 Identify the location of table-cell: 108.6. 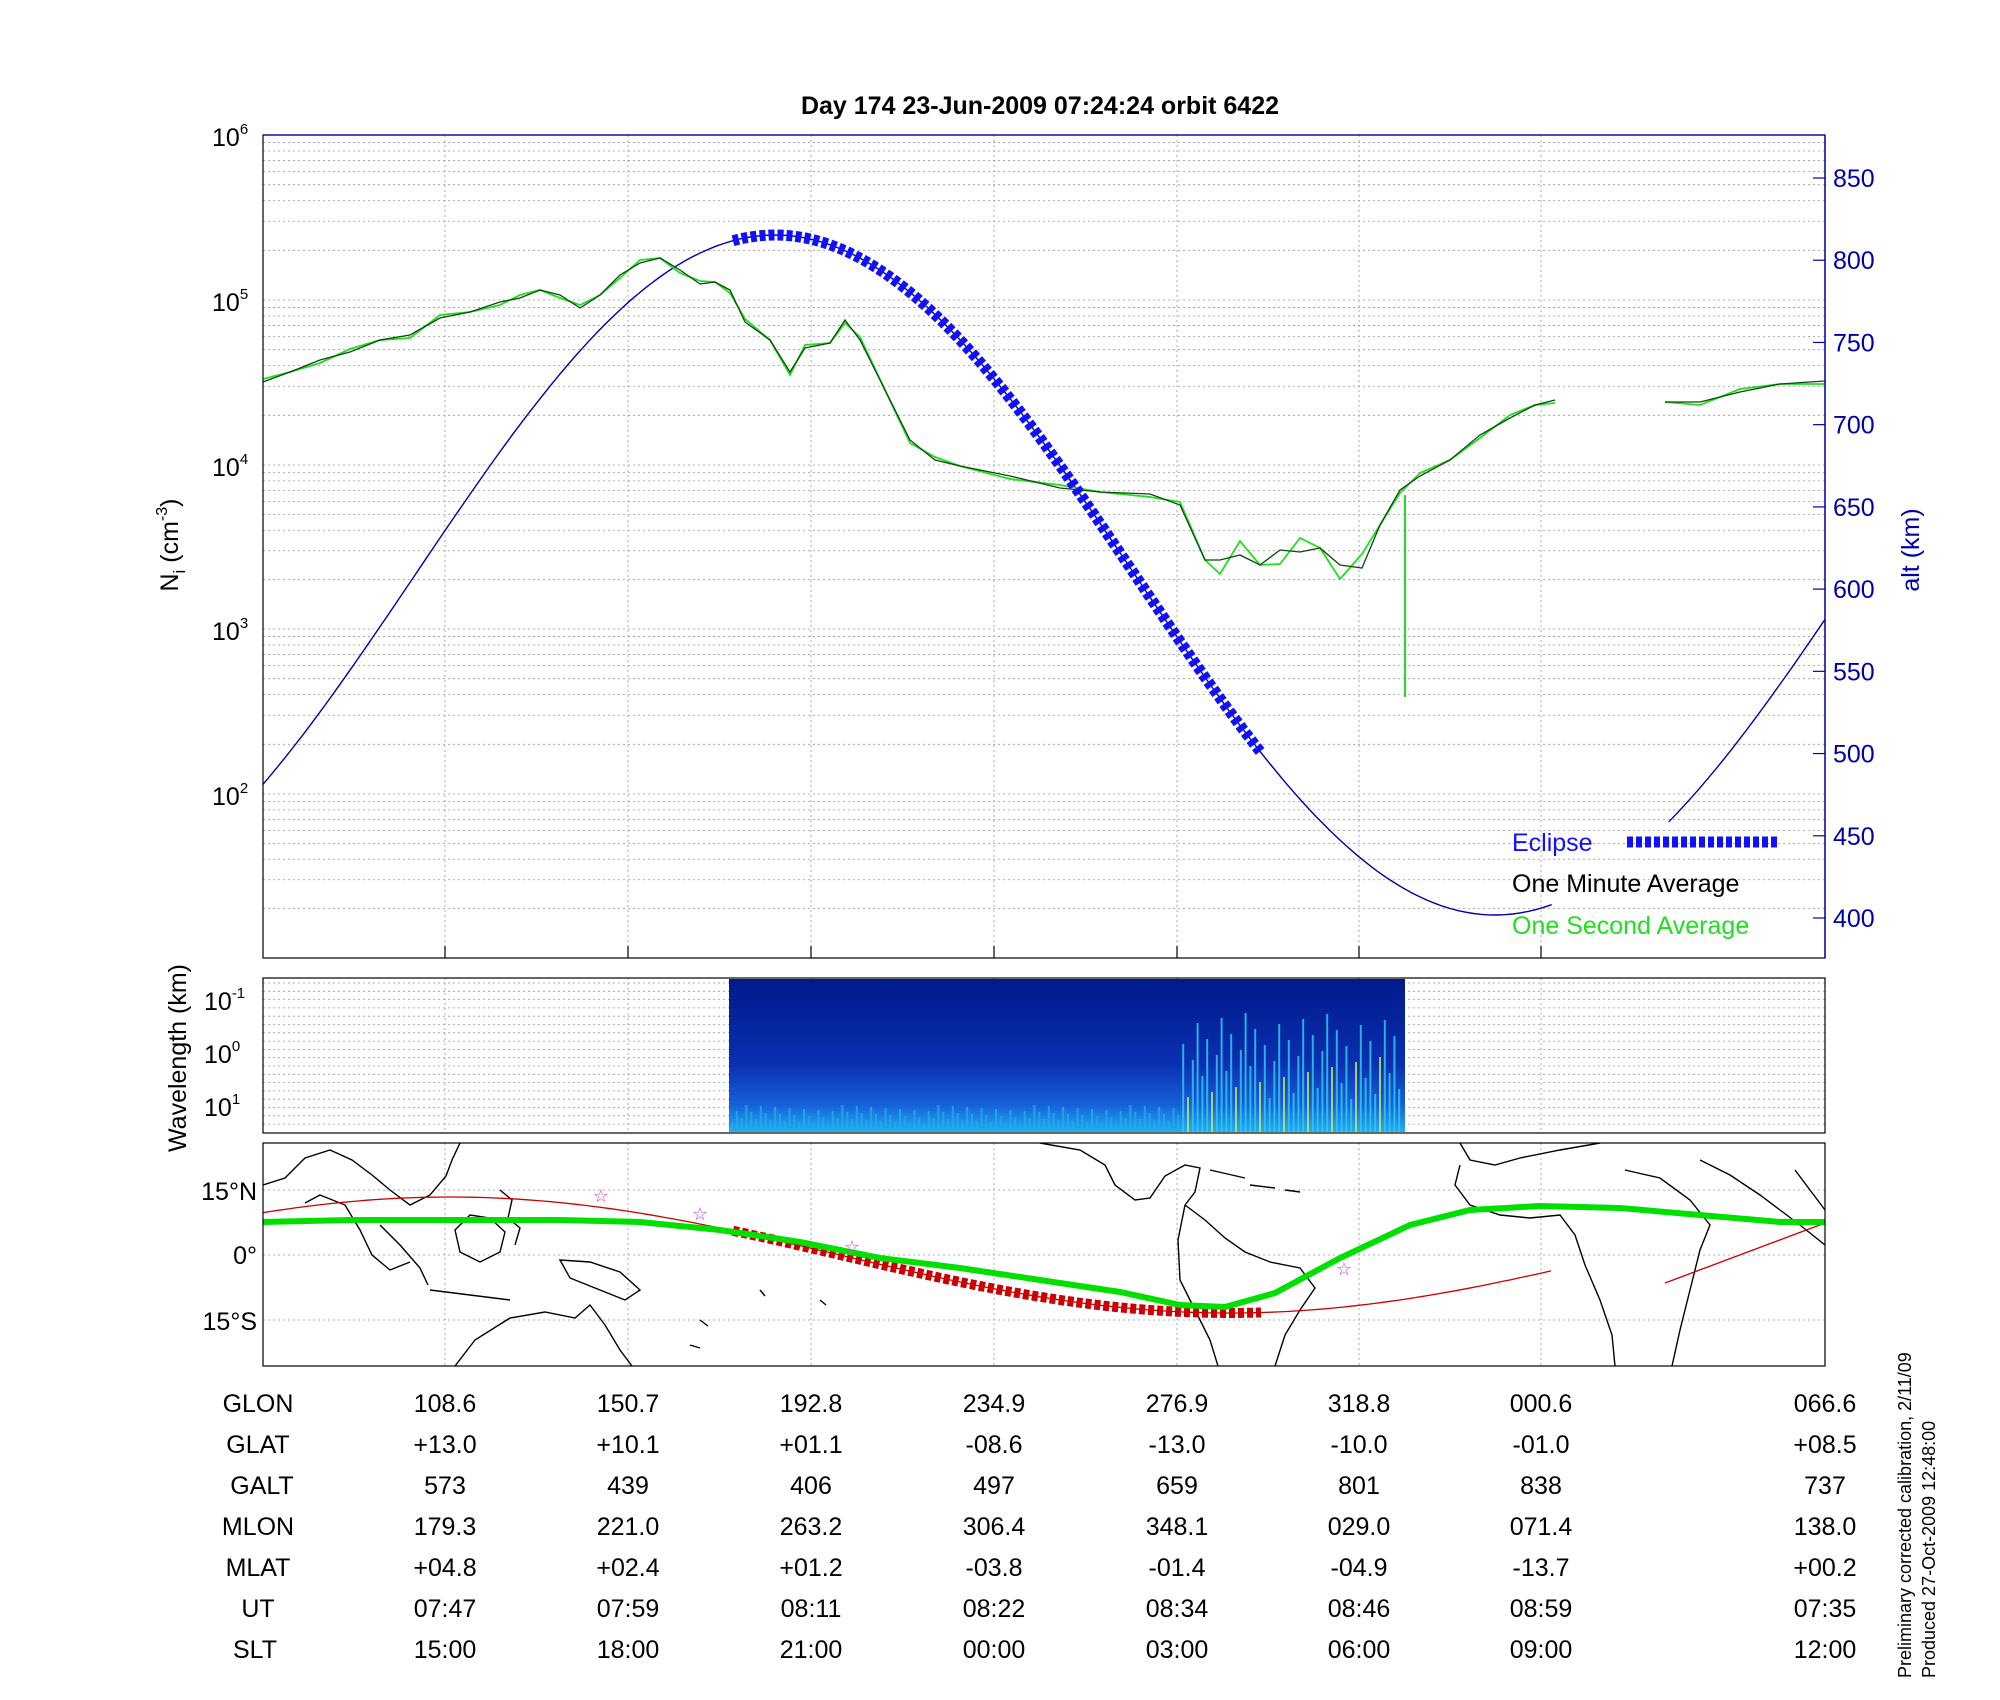
(445, 1404).